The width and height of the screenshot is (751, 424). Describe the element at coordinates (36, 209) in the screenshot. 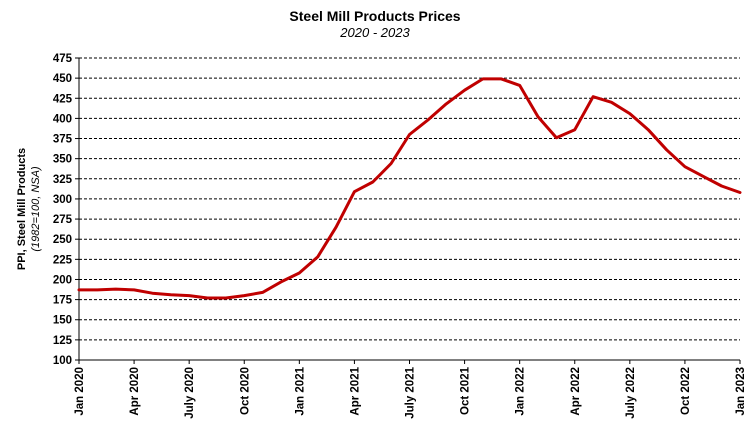

I see `y-axis-label-note: (1982=100, NSA)` at that location.